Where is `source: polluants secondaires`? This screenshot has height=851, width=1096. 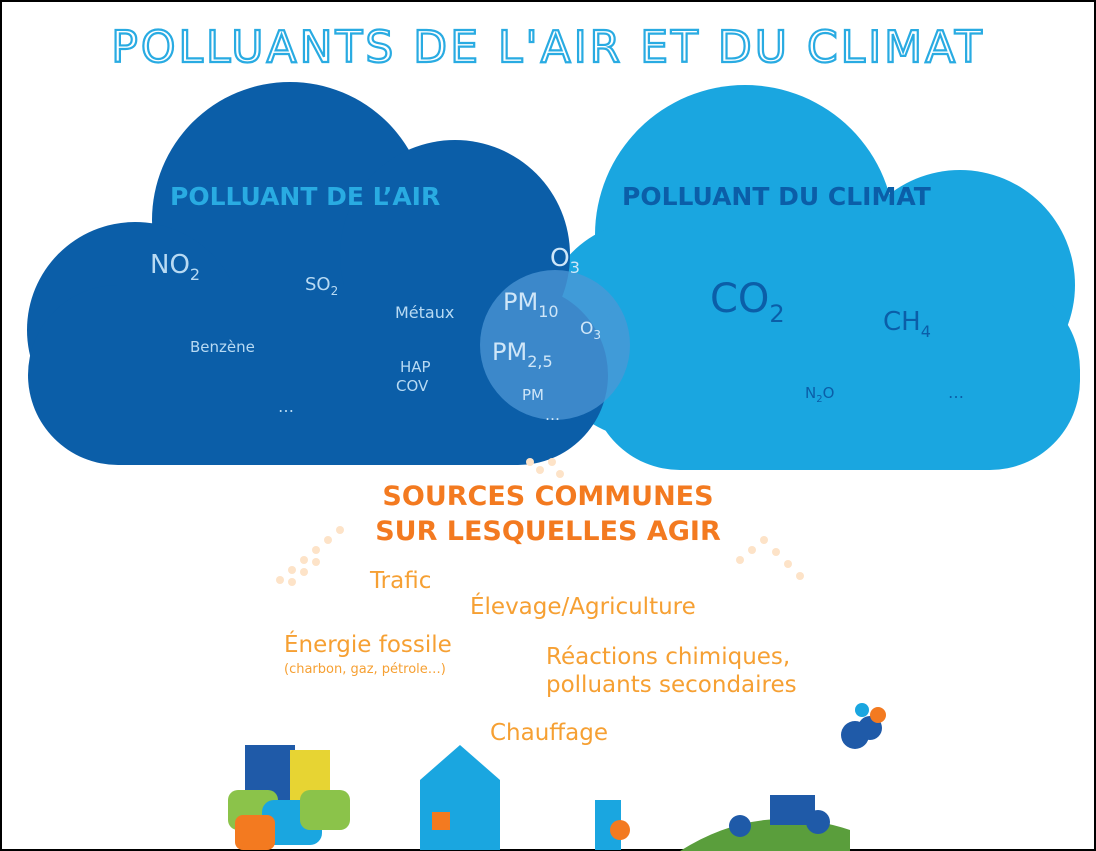
source: polluants secondaires is located at coordinates (671, 685).